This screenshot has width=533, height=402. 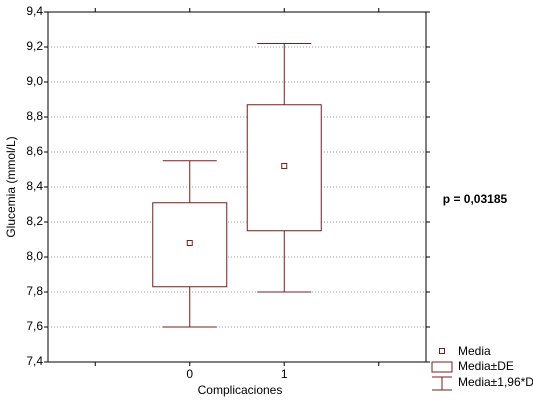 I want to click on y-tick-label: 9,4, so click(x=34, y=11).